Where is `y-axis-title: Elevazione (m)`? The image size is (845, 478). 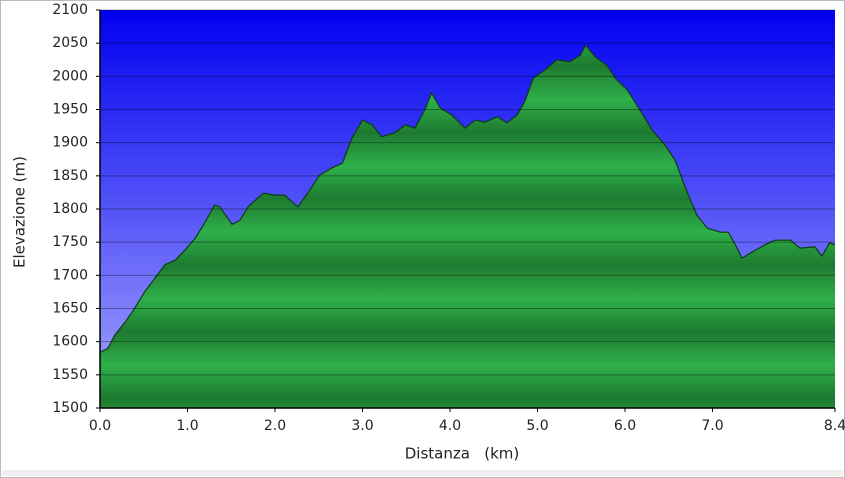
y-axis-title: Elevazione (m) is located at coordinates (20, 212).